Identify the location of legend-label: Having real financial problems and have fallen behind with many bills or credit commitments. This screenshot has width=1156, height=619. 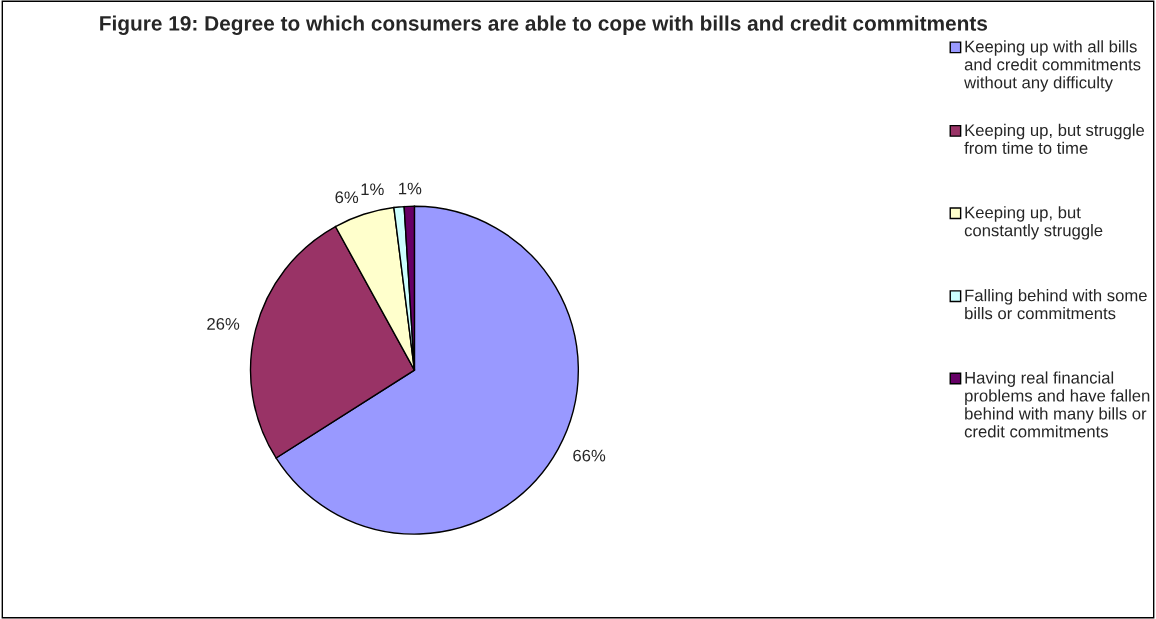
(1057, 404).